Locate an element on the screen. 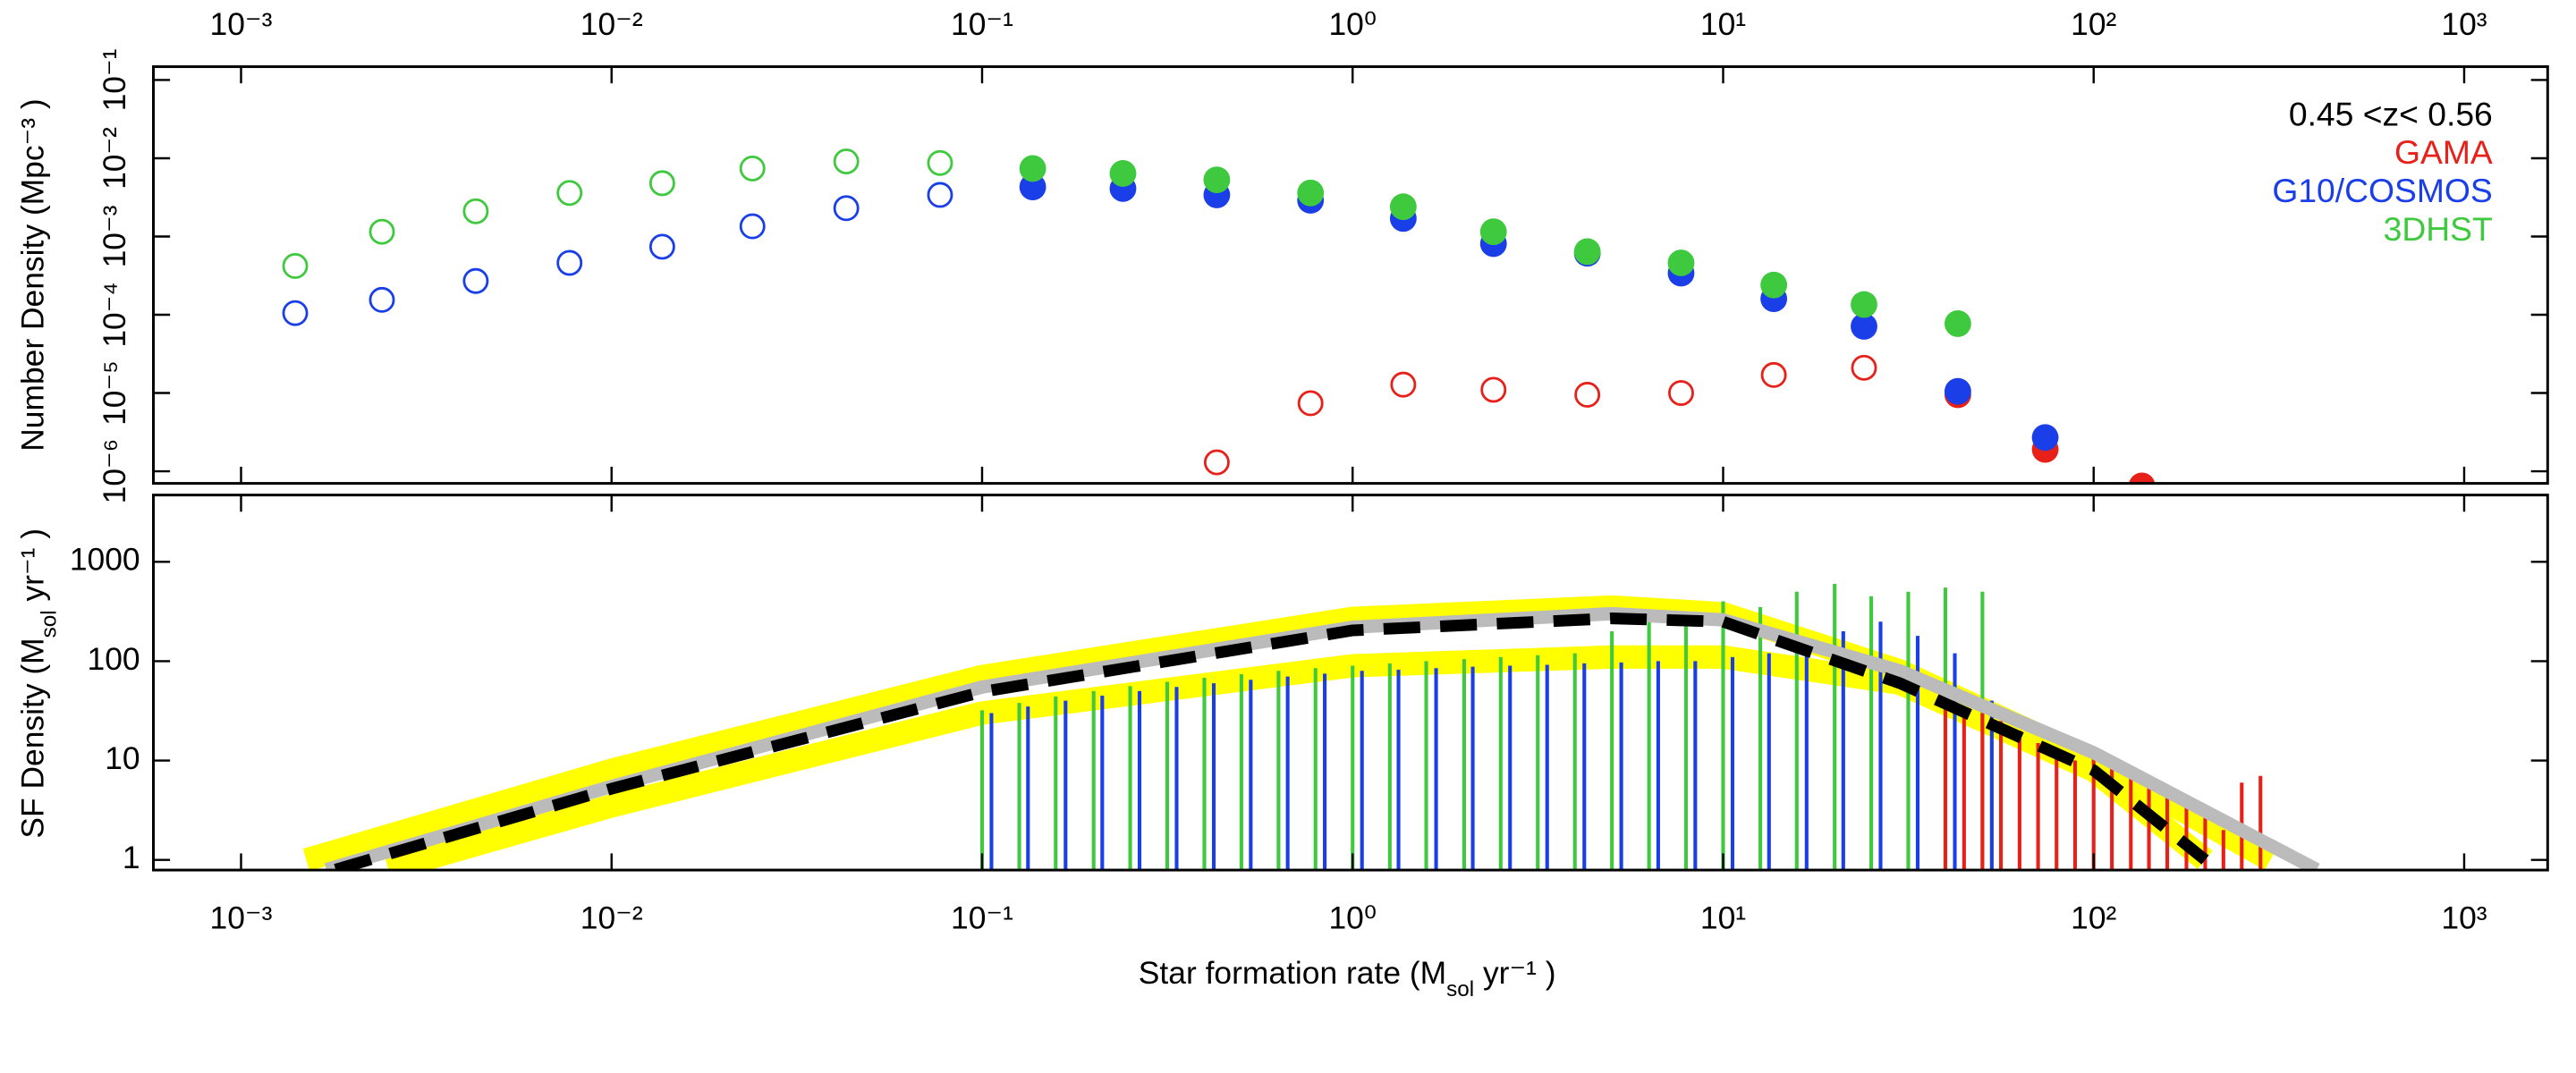 The width and height of the screenshot is (2576, 1073). legend-entry: GAMA is located at coordinates (2443, 152).